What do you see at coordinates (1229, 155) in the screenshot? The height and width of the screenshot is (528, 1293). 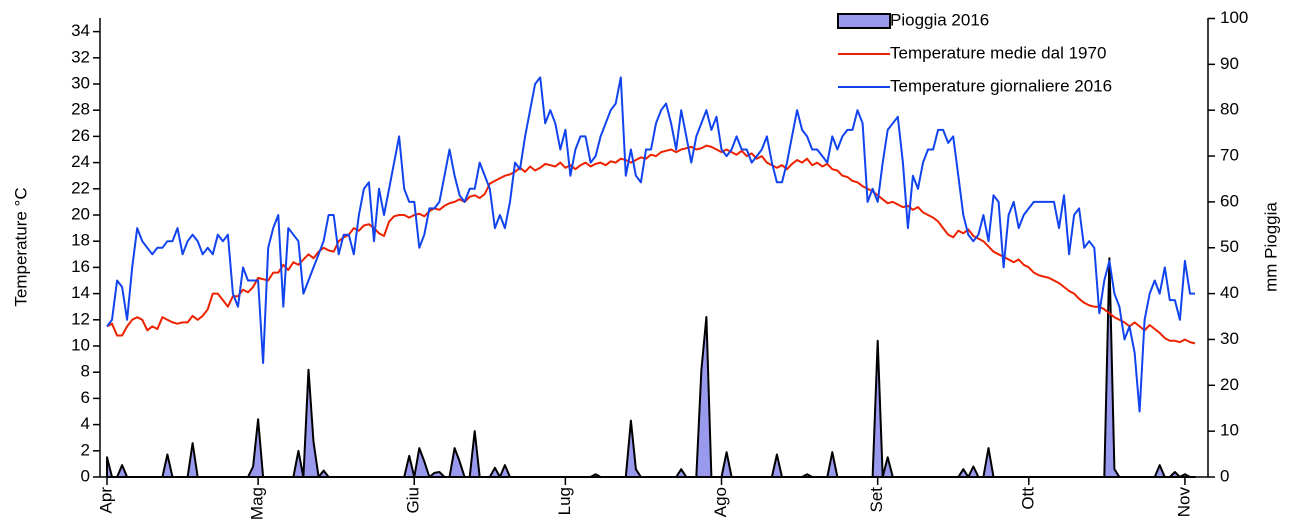 I see `y2-tick-label: 70` at bounding box center [1229, 155].